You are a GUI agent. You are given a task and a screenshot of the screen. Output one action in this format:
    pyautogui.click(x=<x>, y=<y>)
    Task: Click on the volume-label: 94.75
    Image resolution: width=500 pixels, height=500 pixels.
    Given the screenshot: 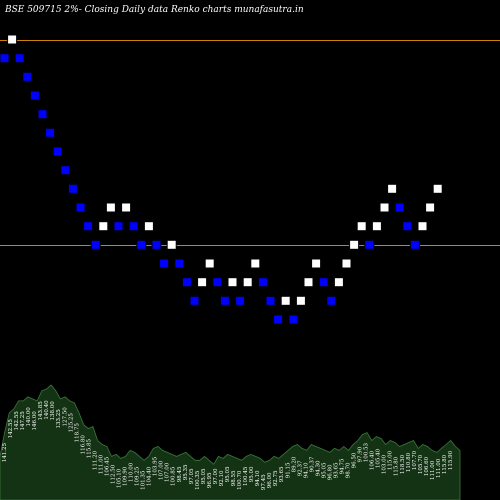 What is the action you would take?
    pyautogui.click(x=343, y=466)
    